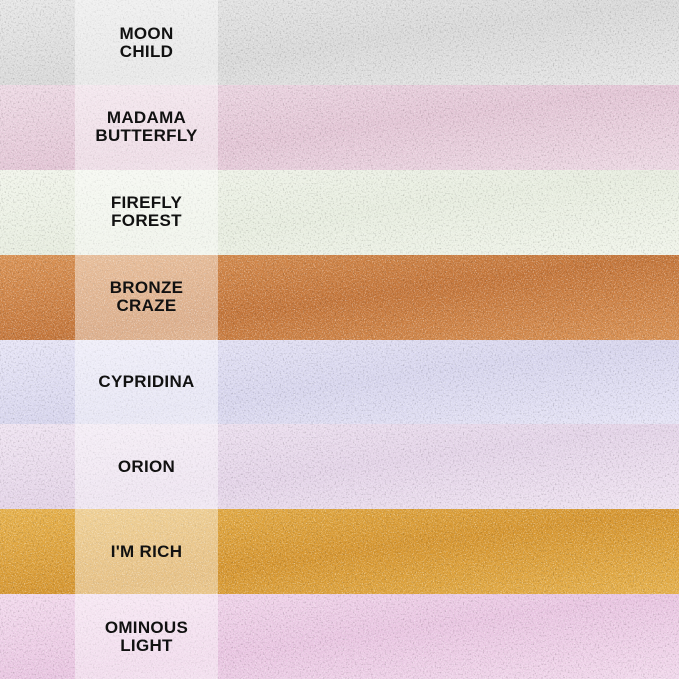 Image resolution: width=679 pixels, height=679 pixels. I want to click on swatch-row: MOON CHILD, so click(339, 42).